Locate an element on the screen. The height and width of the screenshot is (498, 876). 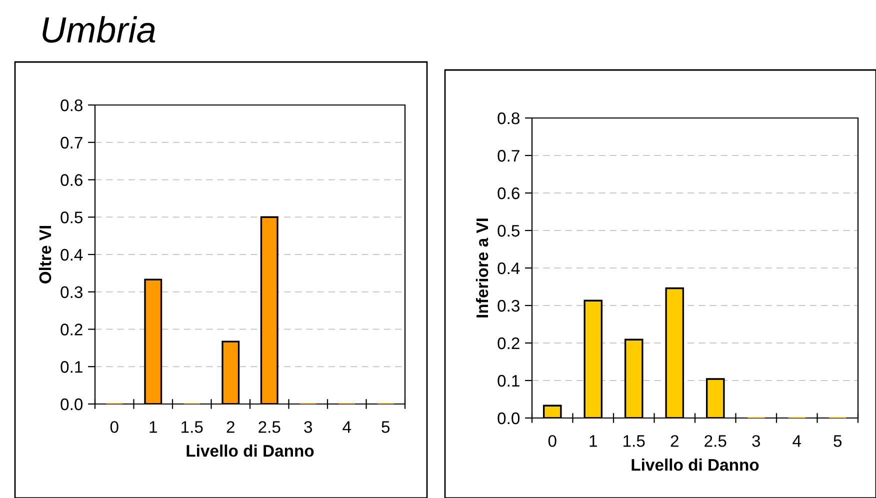
y-axis-title: Oltre VI is located at coordinates (45, 255).